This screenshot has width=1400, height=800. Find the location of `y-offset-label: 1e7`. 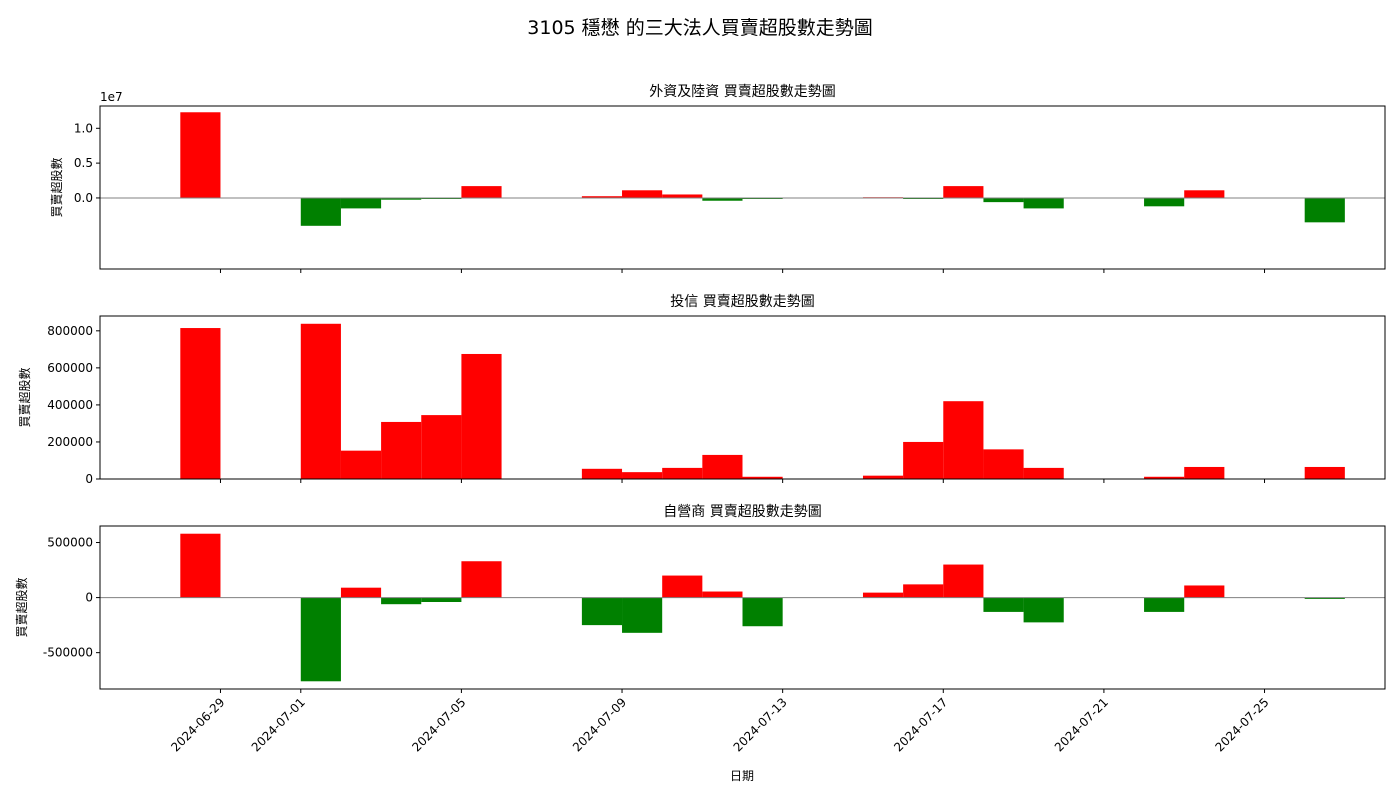

y-offset-label: 1e7 is located at coordinates (111, 97).